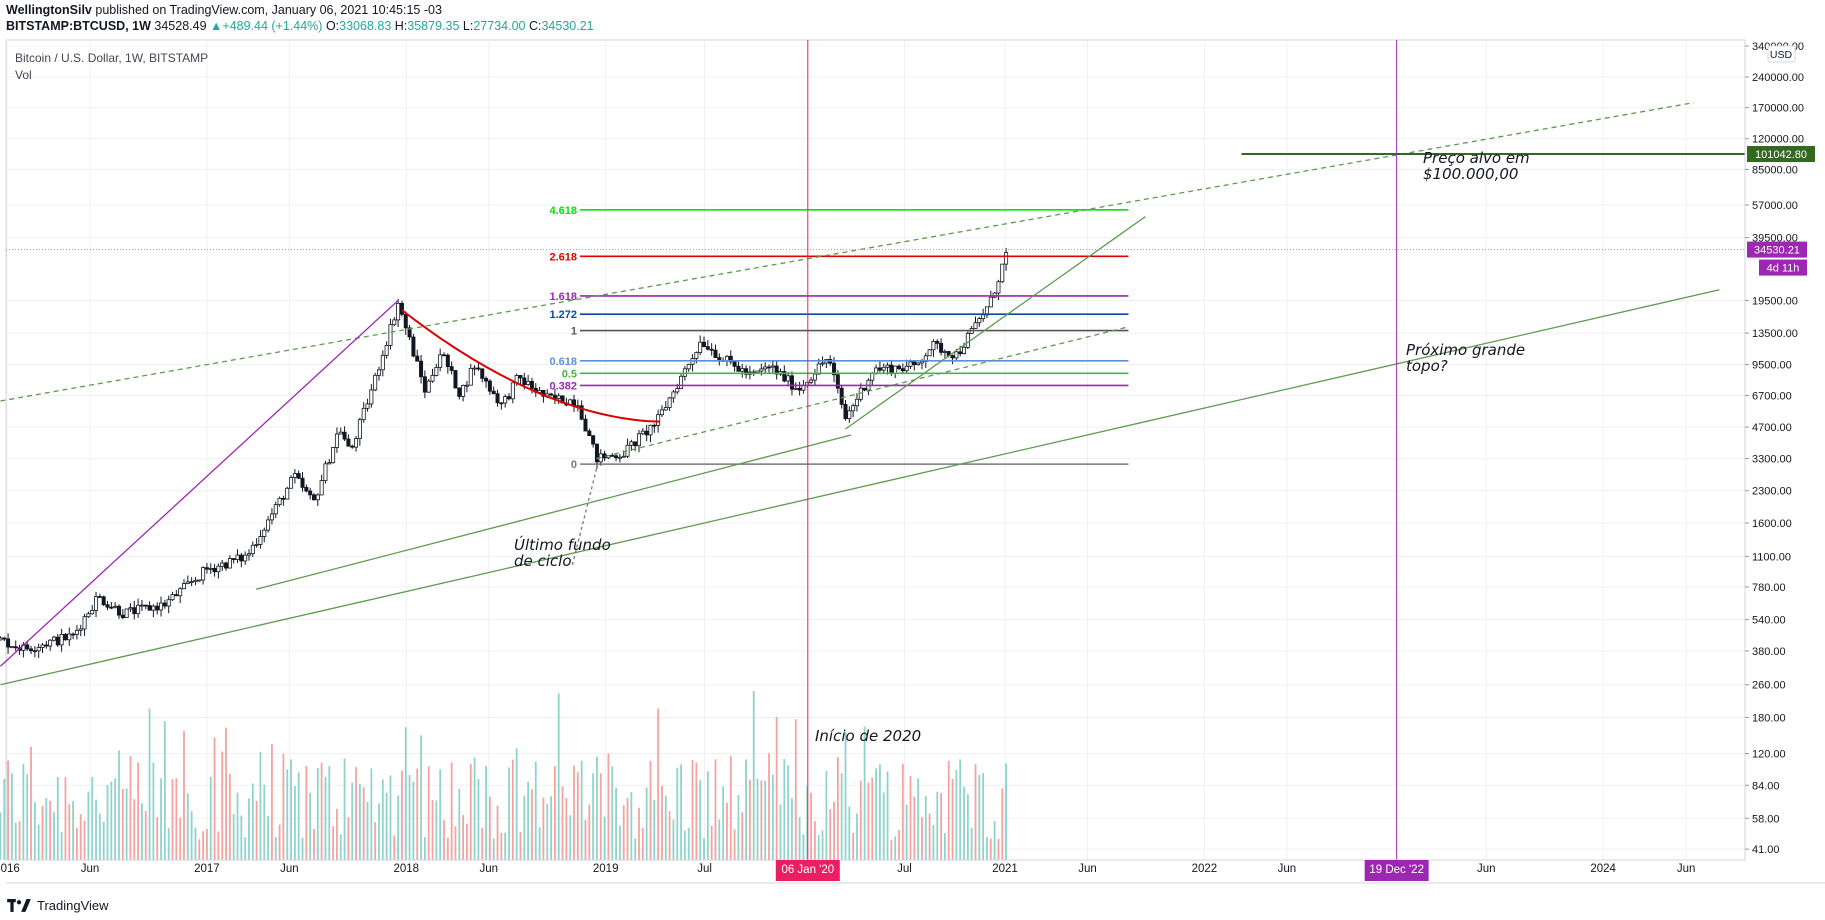  I want to click on y-tick-label: 1600.00, so click(1772, 524).